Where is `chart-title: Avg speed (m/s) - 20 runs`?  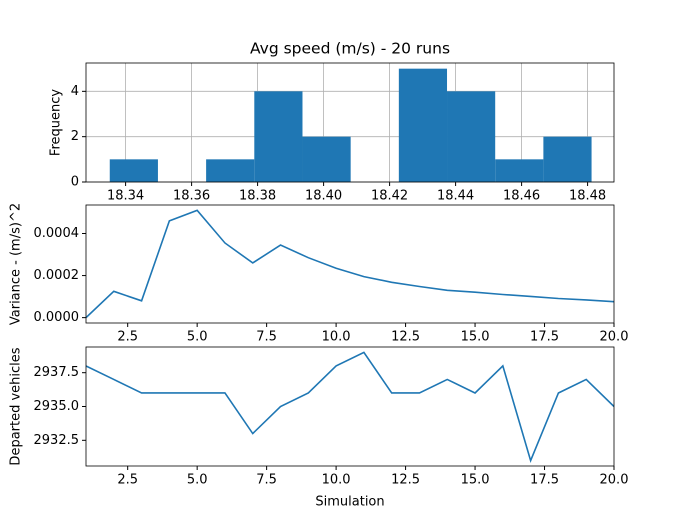 chart-title: Avg speed (m/s) - 20 runs is located at coordinates (350, 49).